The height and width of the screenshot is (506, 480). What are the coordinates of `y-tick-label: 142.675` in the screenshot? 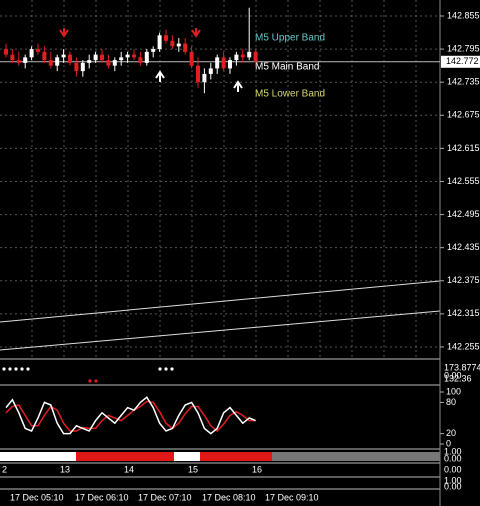 It's located at (463, 115).